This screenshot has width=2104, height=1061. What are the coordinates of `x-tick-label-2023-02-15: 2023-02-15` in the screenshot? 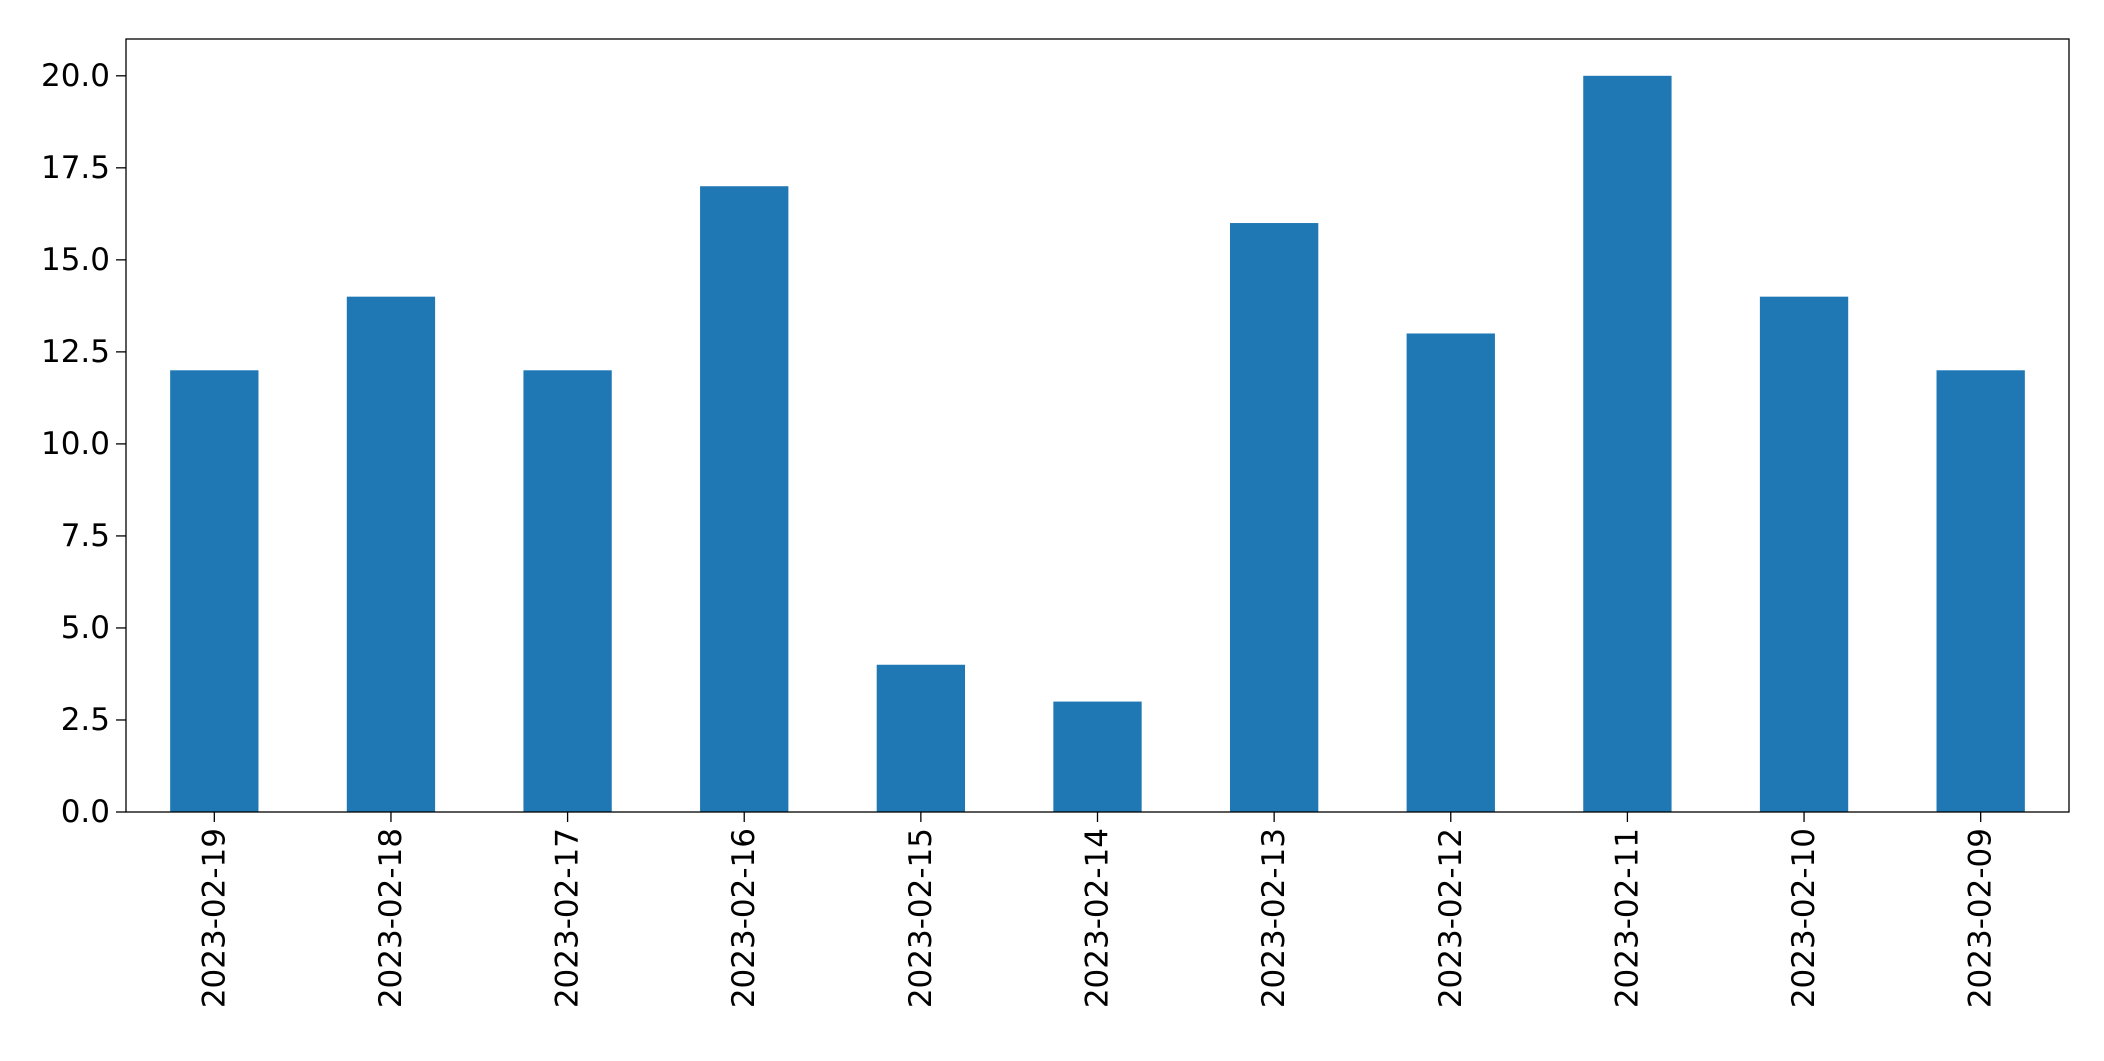 It's located at (921, 918).